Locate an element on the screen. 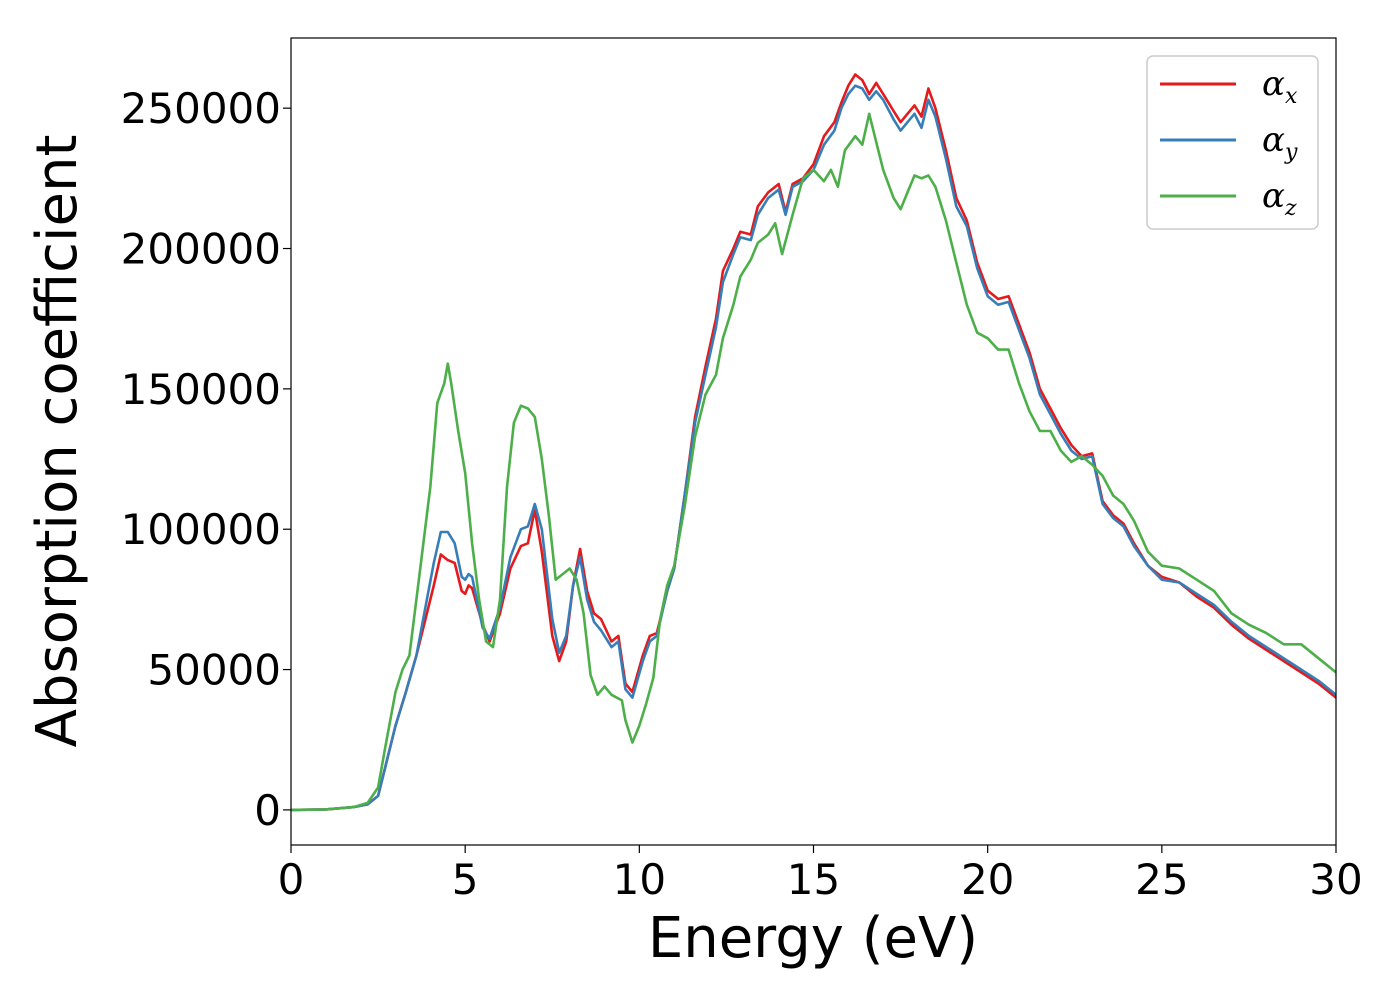 The image size is (1400, 1000). legend: αx αy αz is located at coordinates (1232, 142).